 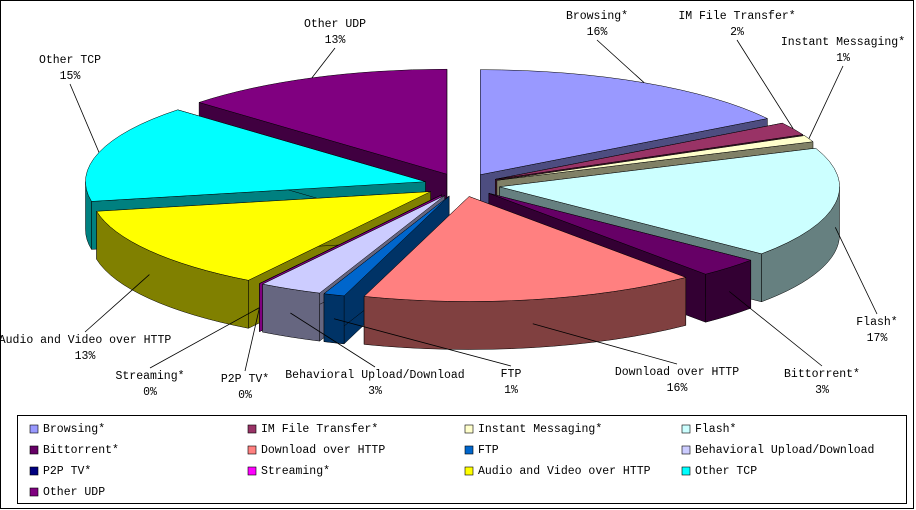 What do you see at coordinates (564, 471) in the screenshot?
I see `legend-label: Audio and Video over HTTP` at bounding box center [564, 471].